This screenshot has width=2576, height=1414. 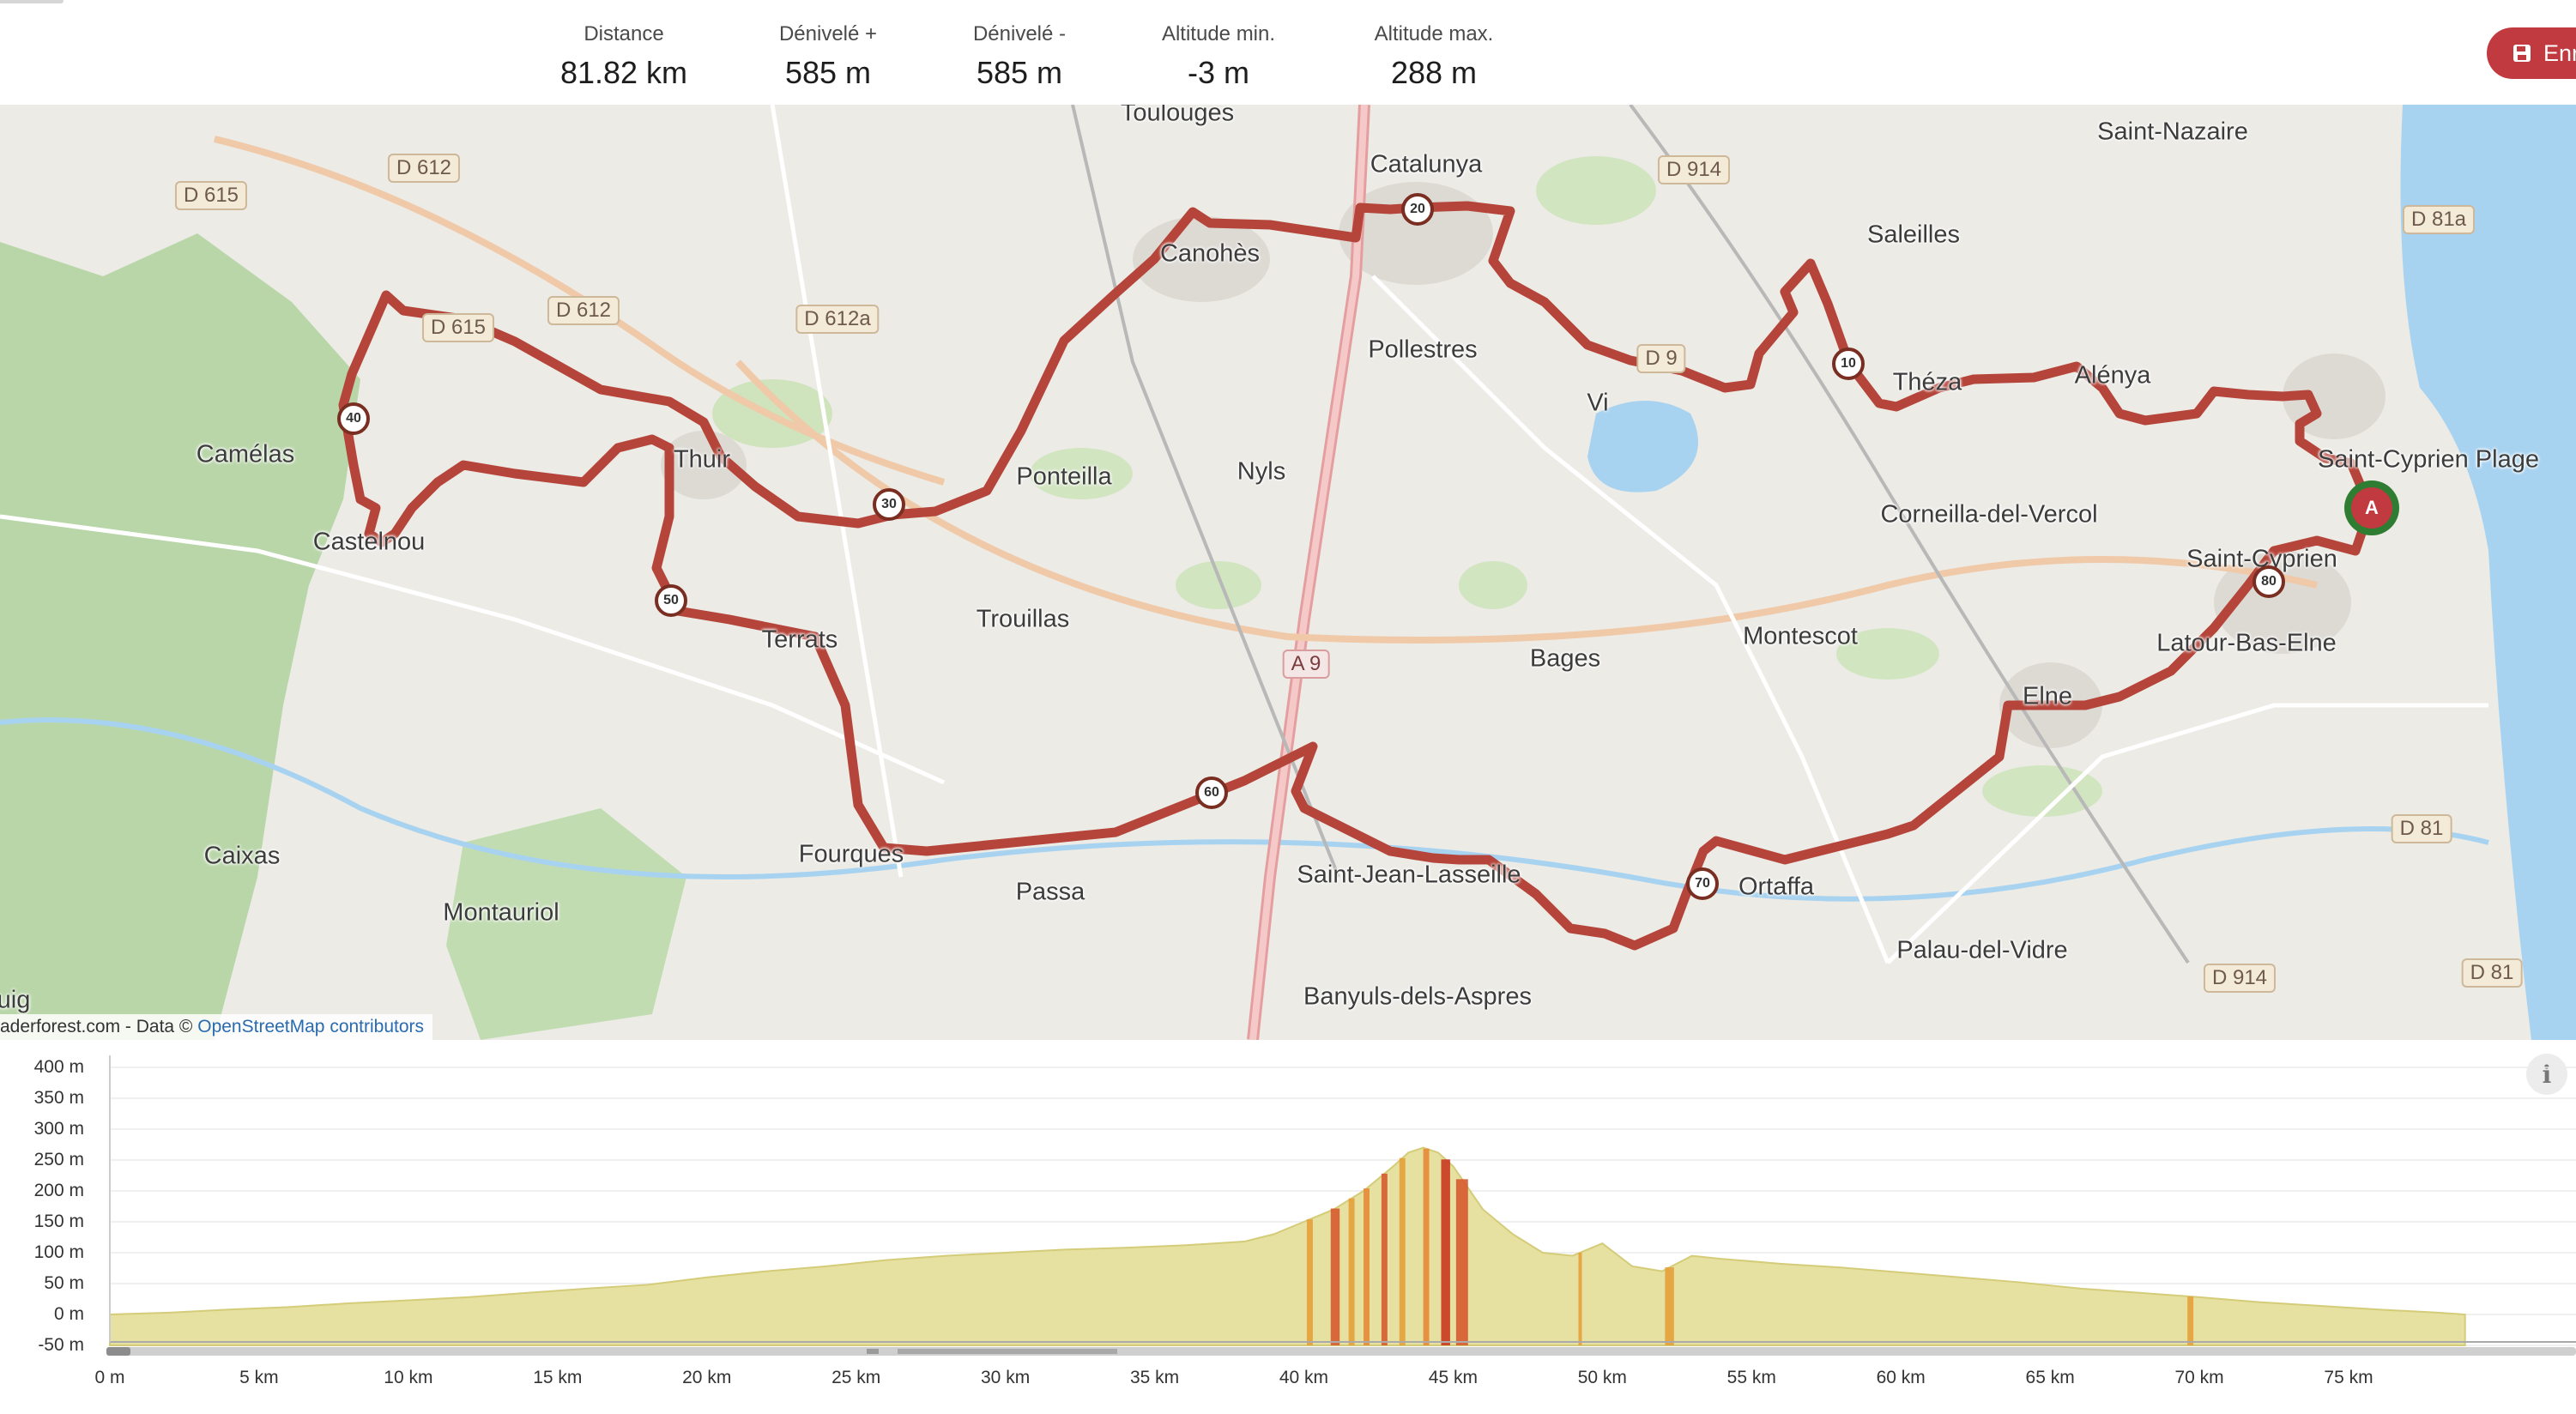 I want to click on y-tick-label: 350 m, so click(x=58, y=1098).